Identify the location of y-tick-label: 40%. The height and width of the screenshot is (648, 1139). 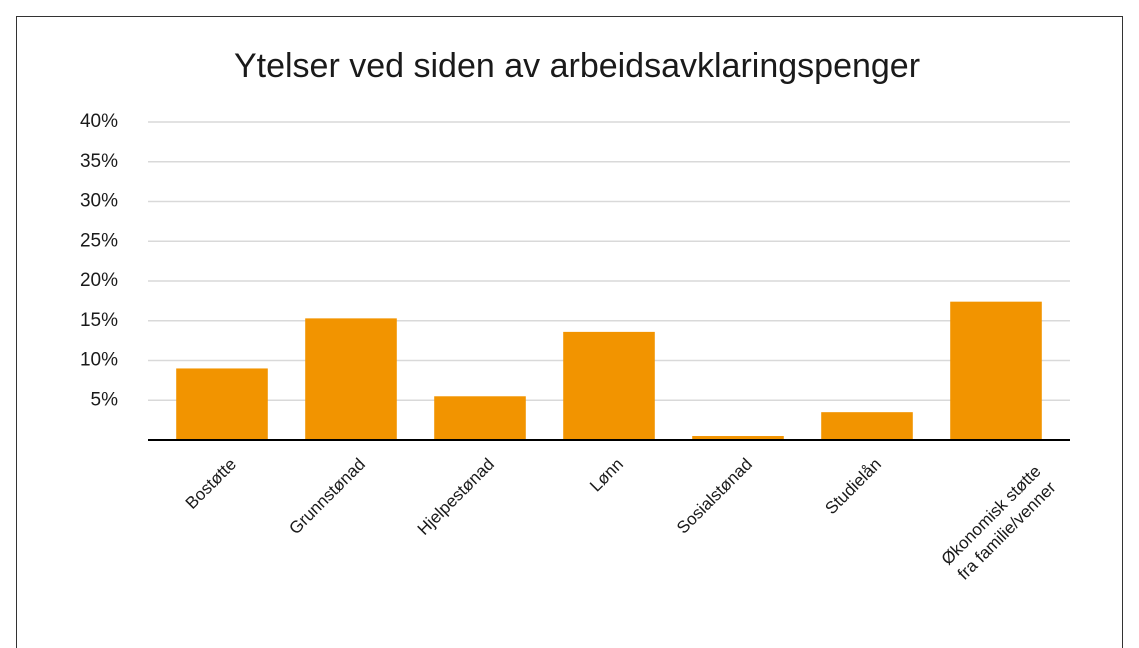
(99, 121).